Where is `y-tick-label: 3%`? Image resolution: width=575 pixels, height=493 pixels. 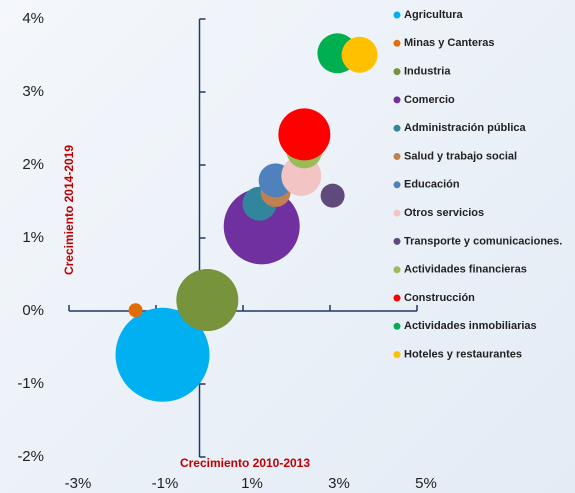
y-tick-label: 3% is located at coordinates (33, 91).